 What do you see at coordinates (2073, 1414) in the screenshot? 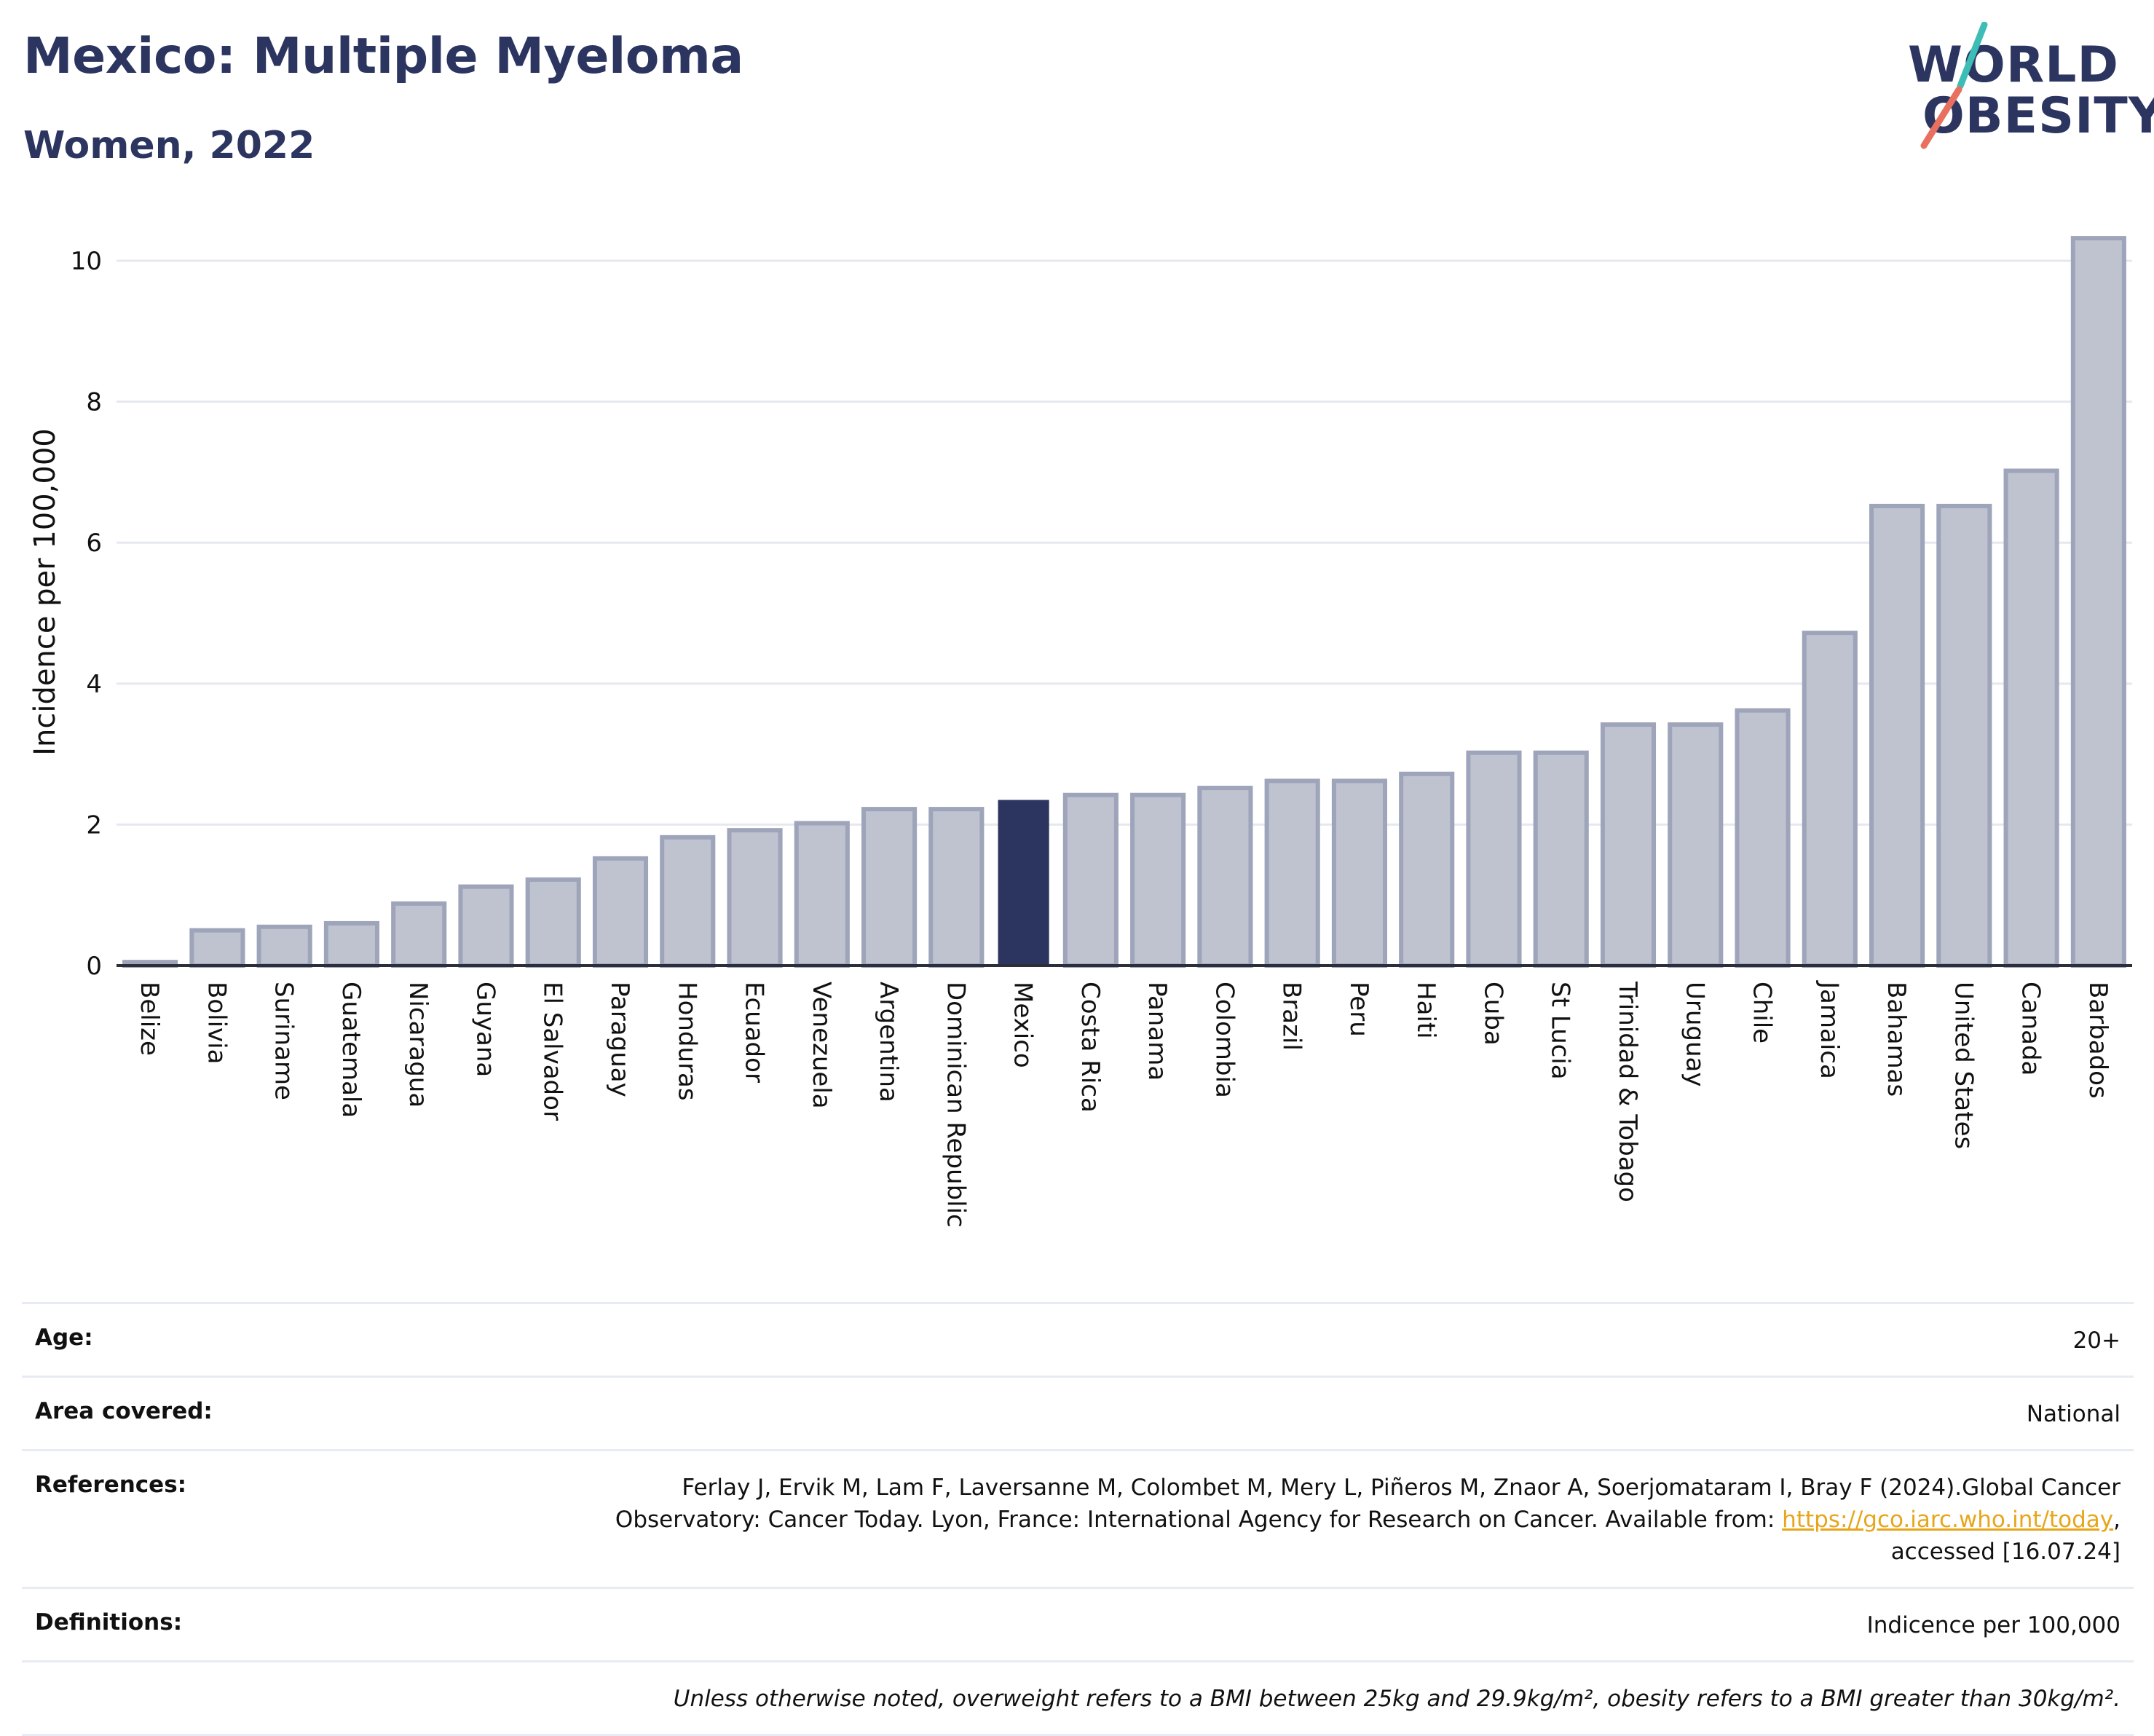
I see `area-value: National` at bounding box center [2073, 1414].